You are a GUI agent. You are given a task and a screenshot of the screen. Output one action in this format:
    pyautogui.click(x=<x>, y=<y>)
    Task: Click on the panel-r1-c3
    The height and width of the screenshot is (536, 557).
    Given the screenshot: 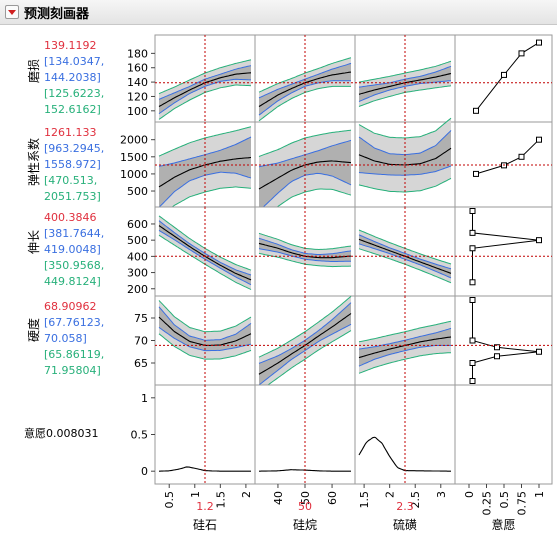 What is the action you would take?
    pyautogui.click(x=503, y=164)
    